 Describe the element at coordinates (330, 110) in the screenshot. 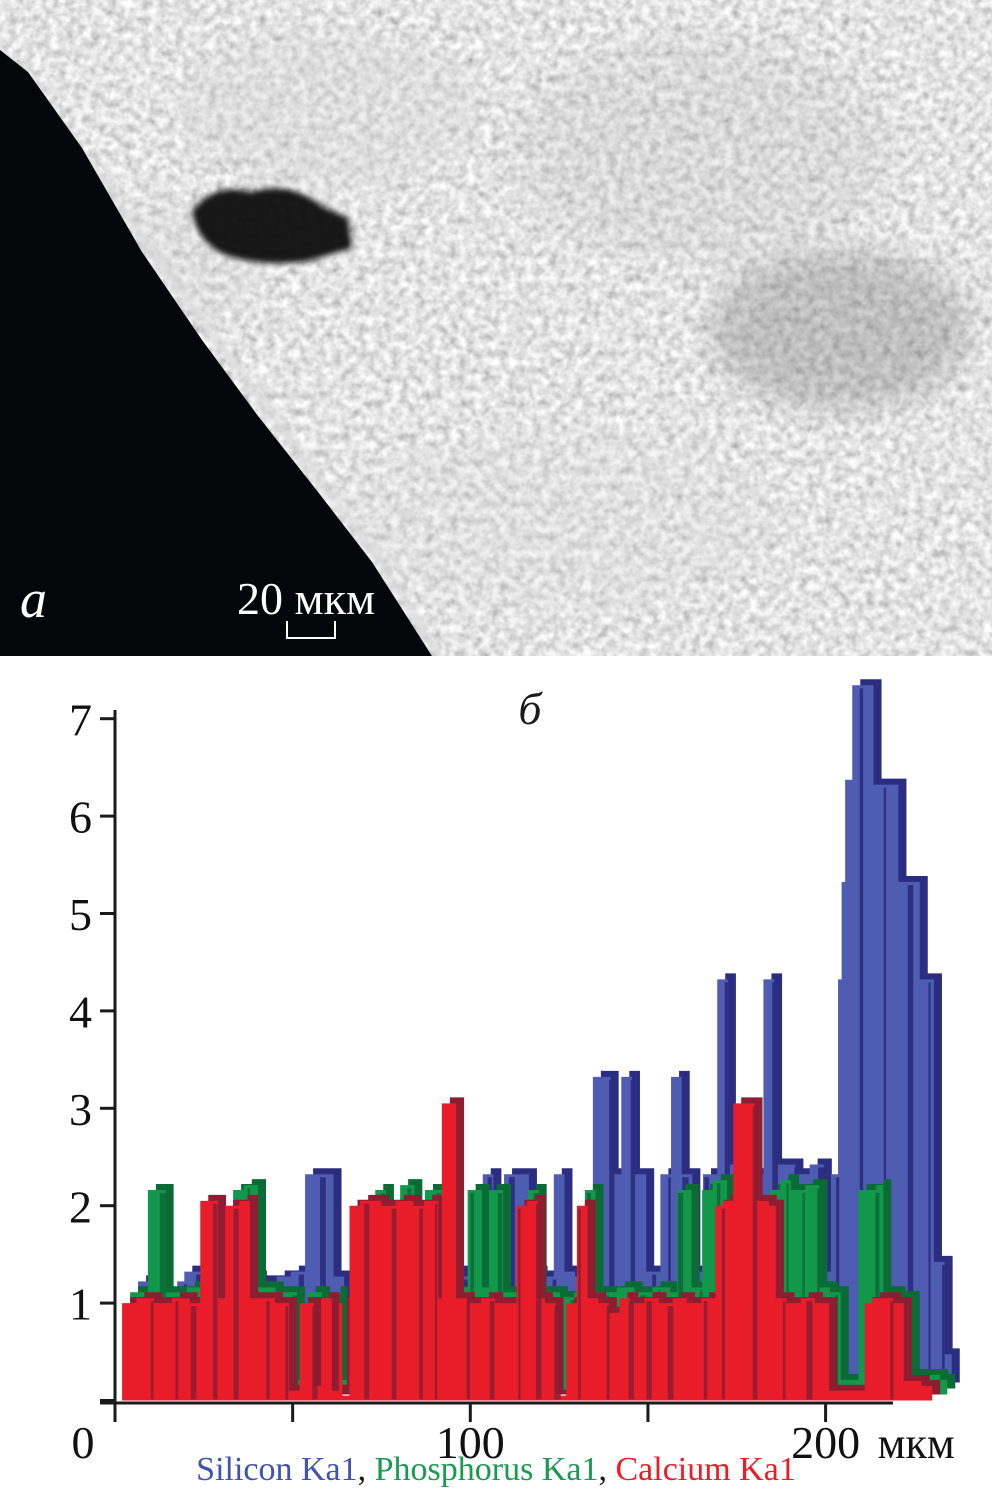

I see `sem-bright-flake` at that location.